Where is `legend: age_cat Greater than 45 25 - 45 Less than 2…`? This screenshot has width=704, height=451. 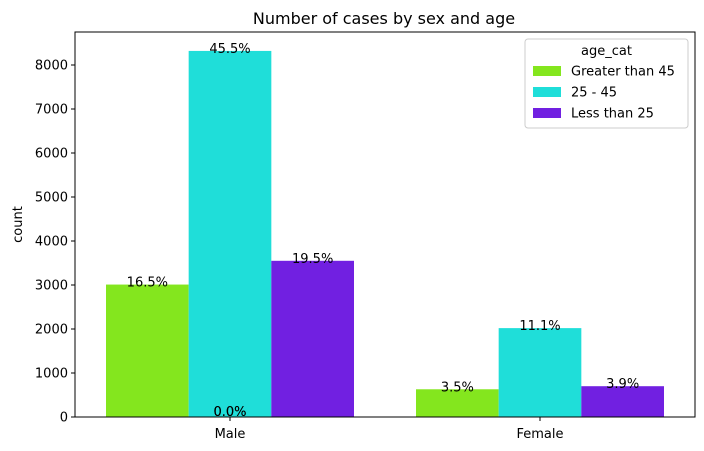 legend: age_cat Greater than 45 25 - 45 Less than 2… is located at coordinates (606, 83).